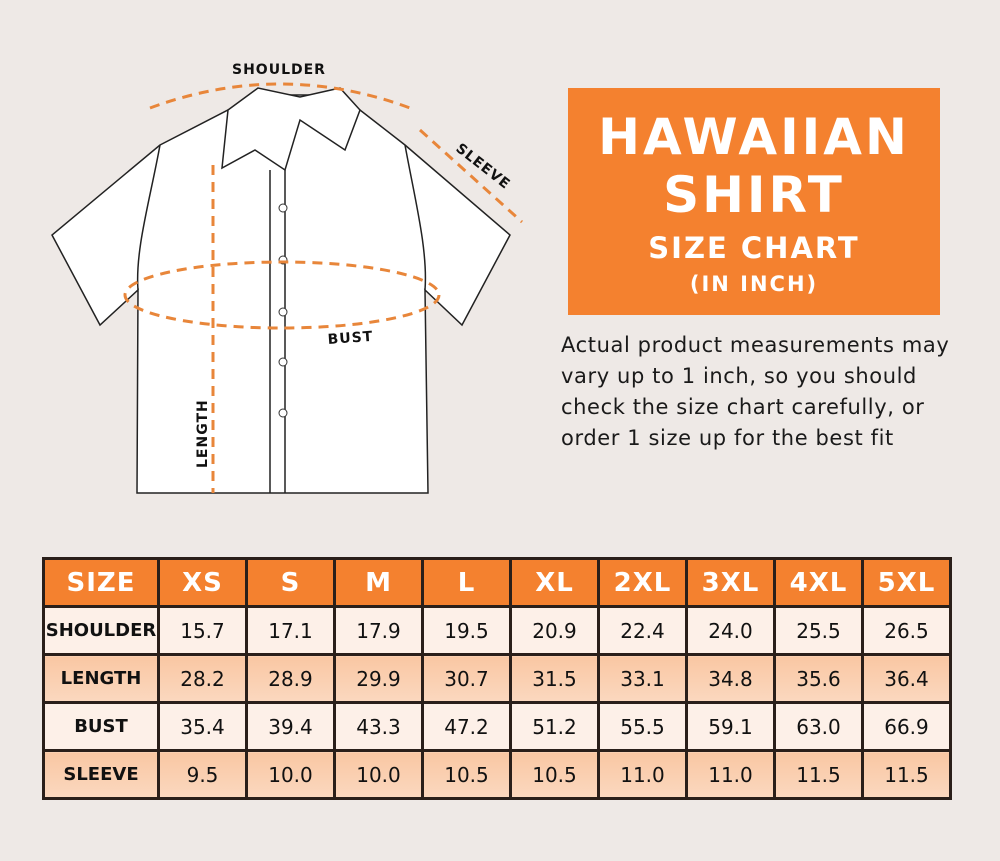 Image resolution: width=1000 pixels, height=861 pixels. I want to click on table-cell: 22.4, so click(642, 630).